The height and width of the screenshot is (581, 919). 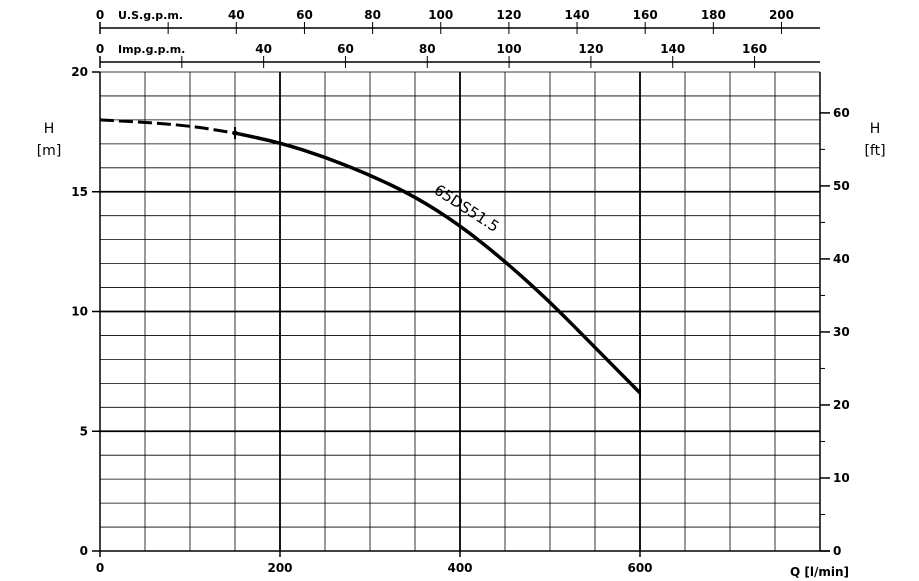 What do you see at coordinates (279, 568) in the screenshot?
I see `x-tick-label: 200` at bounding box center [279, 568].